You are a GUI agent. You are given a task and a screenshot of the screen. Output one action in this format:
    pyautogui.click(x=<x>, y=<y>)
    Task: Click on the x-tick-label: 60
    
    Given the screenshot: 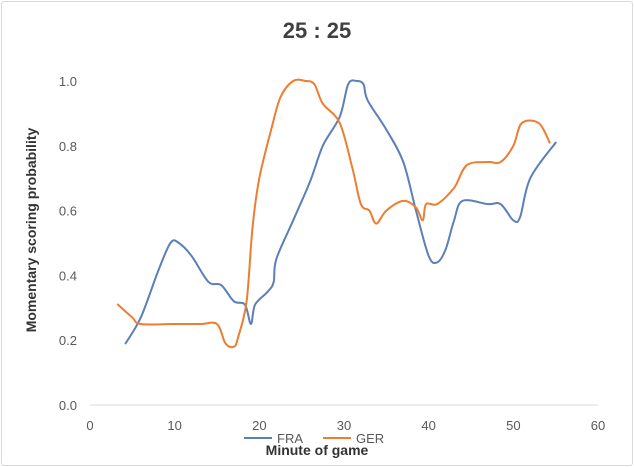 What is the action you would take?
    pyautogui.click(x=598, y=425)
    